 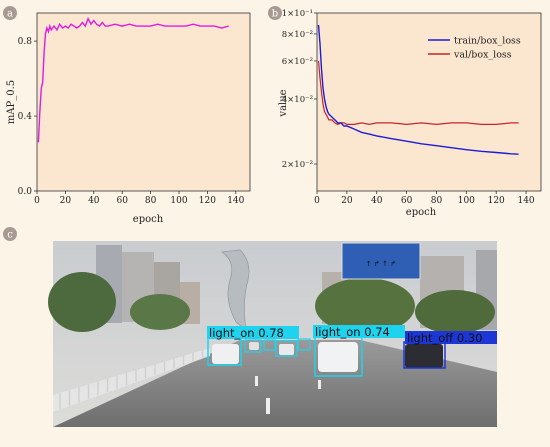 What do you see at coordinates (338, 357) in the screenshot?
I see `car-center` at bounding box center [338, 357].